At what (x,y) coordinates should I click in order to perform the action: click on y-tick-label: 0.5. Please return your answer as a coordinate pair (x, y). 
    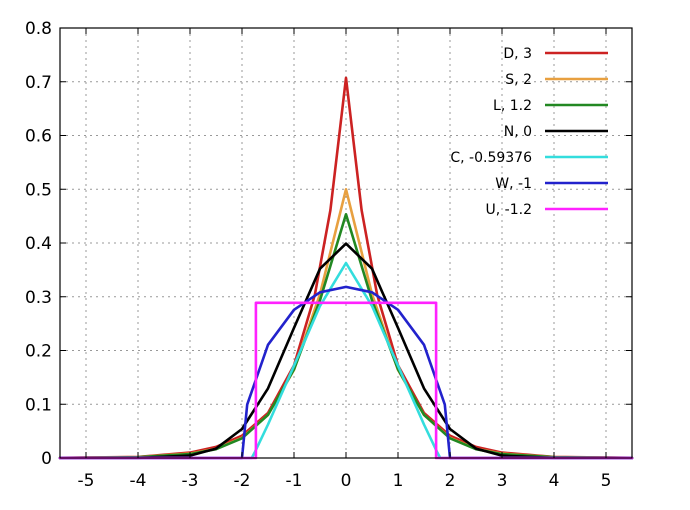
    Looking at the image, I should click on (38, 190).